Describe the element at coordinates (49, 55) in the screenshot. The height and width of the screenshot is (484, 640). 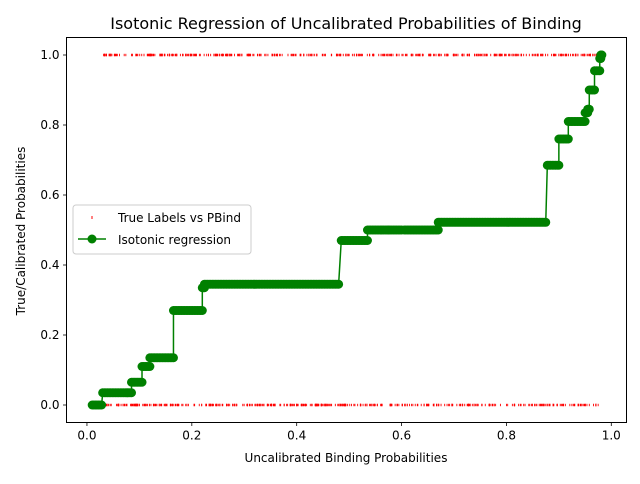
I see `y-tick-label: 1.0` at that location.